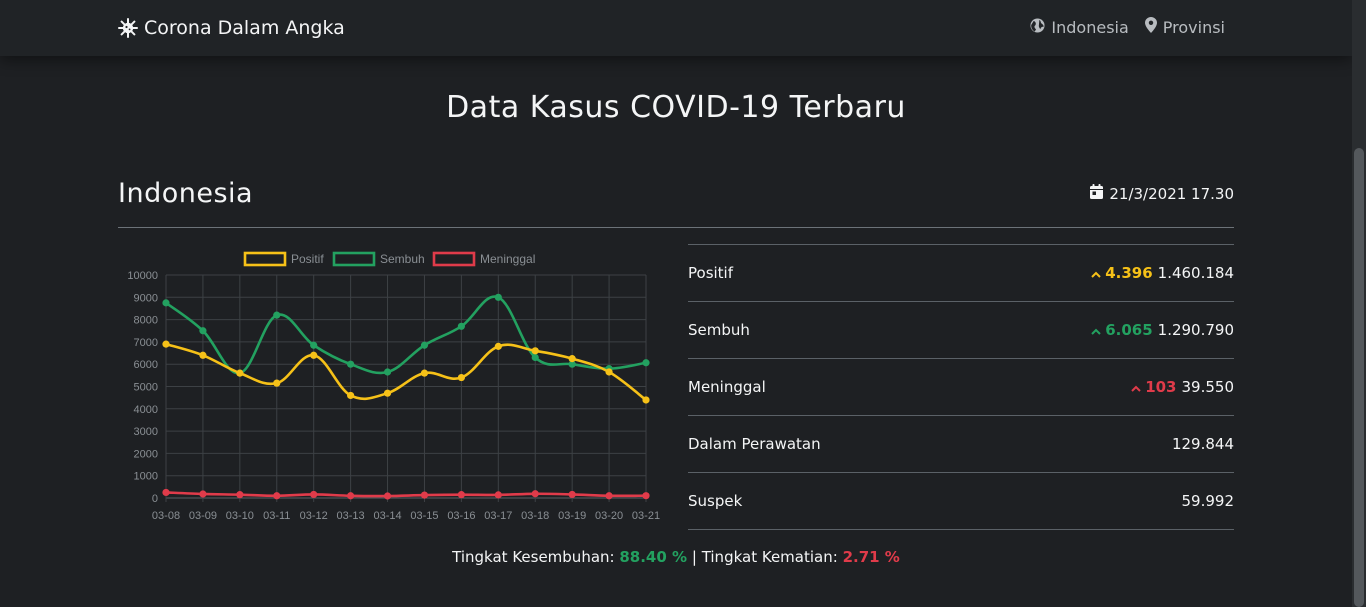 This screenshot has height=607, width=1366. I want to click on stat-delta: 6.065, so click(1122, 330).